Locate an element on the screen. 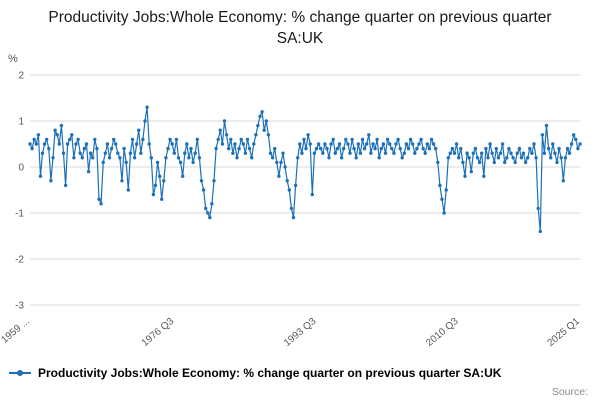 The image size is (600, 400). y-tick-label: 0 is located at coordinates (21, 168).